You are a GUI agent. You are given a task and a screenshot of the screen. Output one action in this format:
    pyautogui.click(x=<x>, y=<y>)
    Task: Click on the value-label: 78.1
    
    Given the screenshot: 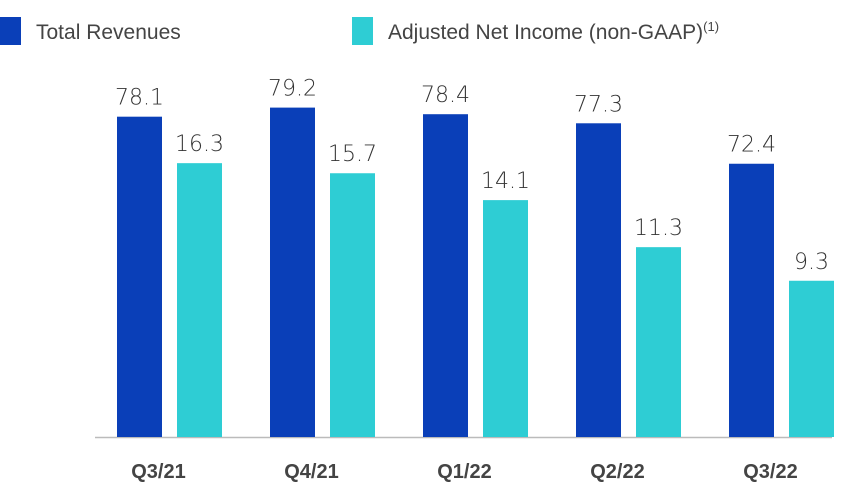 What is the action you would take?
    pyautogui.click(x=139, y=98)
    